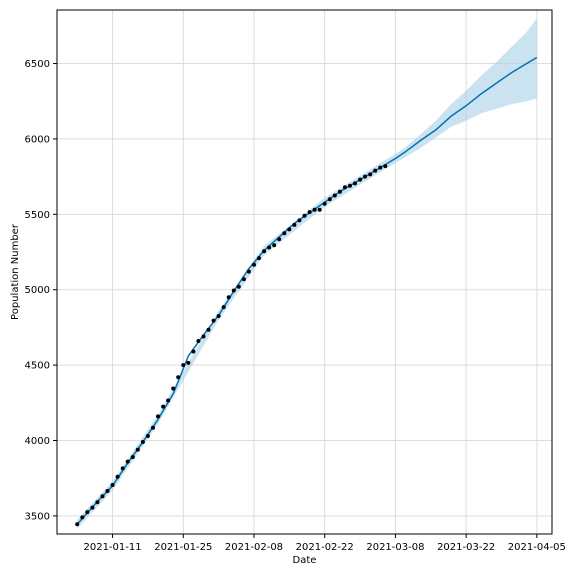 This screenshot has width=576, height=576. Describe the element at coordinates (37, 516) in the screenshot. I see `y-tick-label: 3500` at that location.